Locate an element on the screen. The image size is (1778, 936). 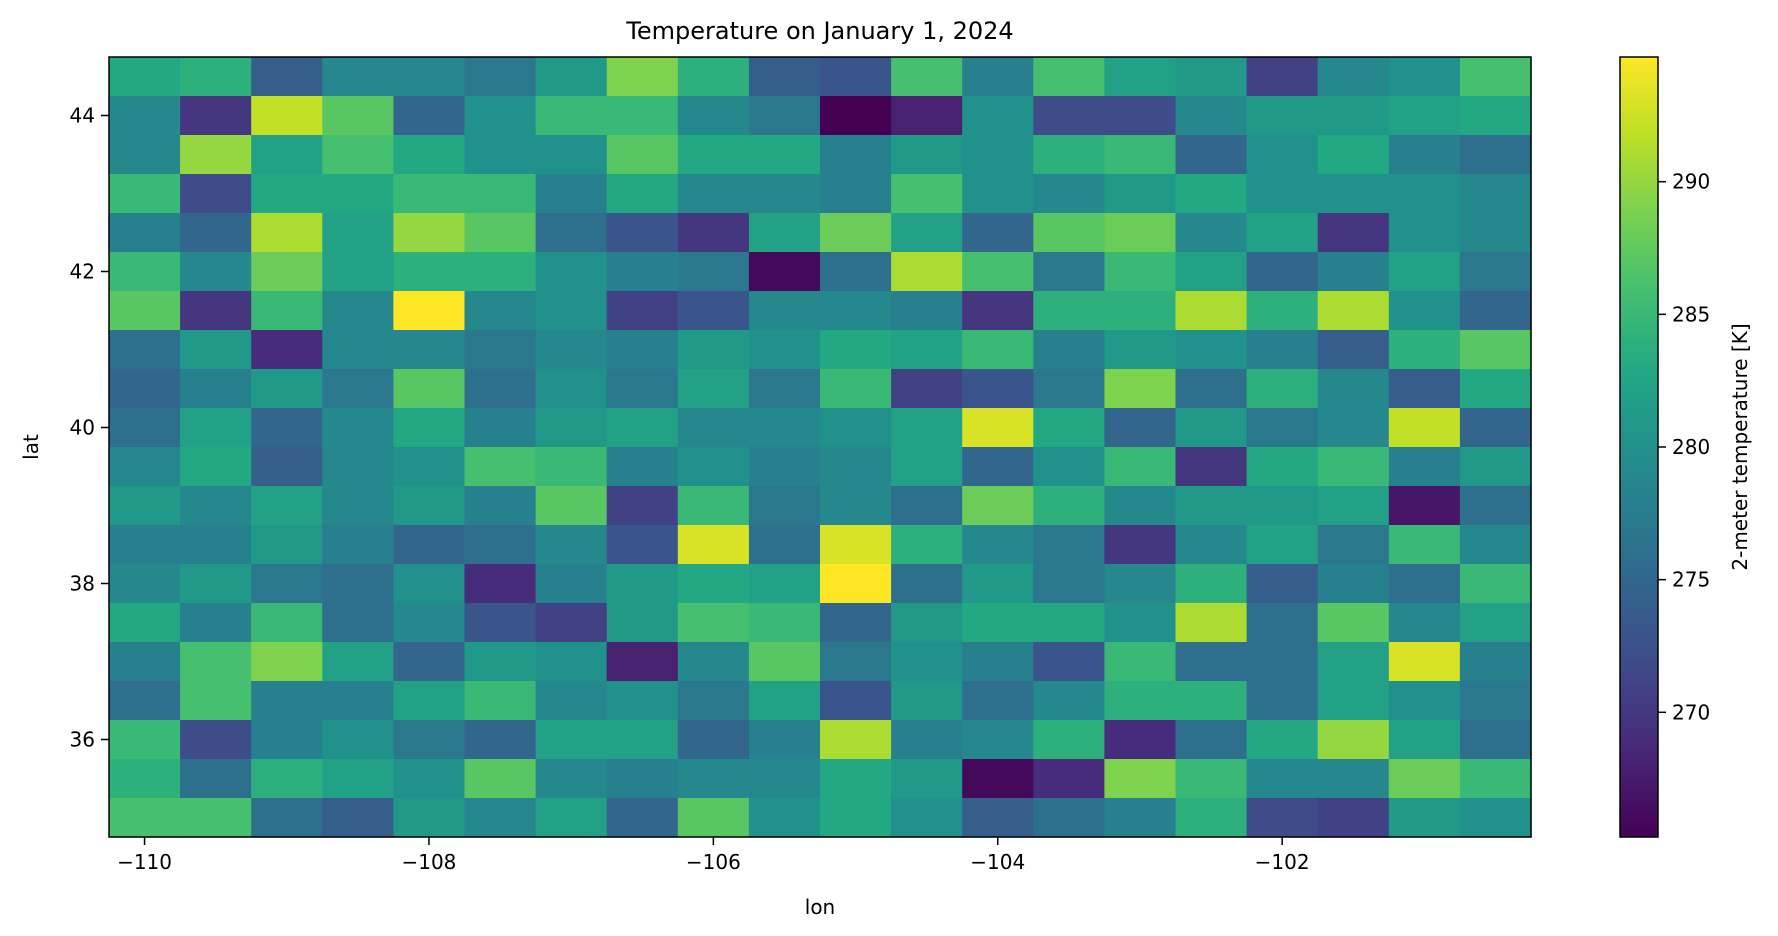
chart-title: Temperature on January 1, 2024 is located at coordinates (819, 31).